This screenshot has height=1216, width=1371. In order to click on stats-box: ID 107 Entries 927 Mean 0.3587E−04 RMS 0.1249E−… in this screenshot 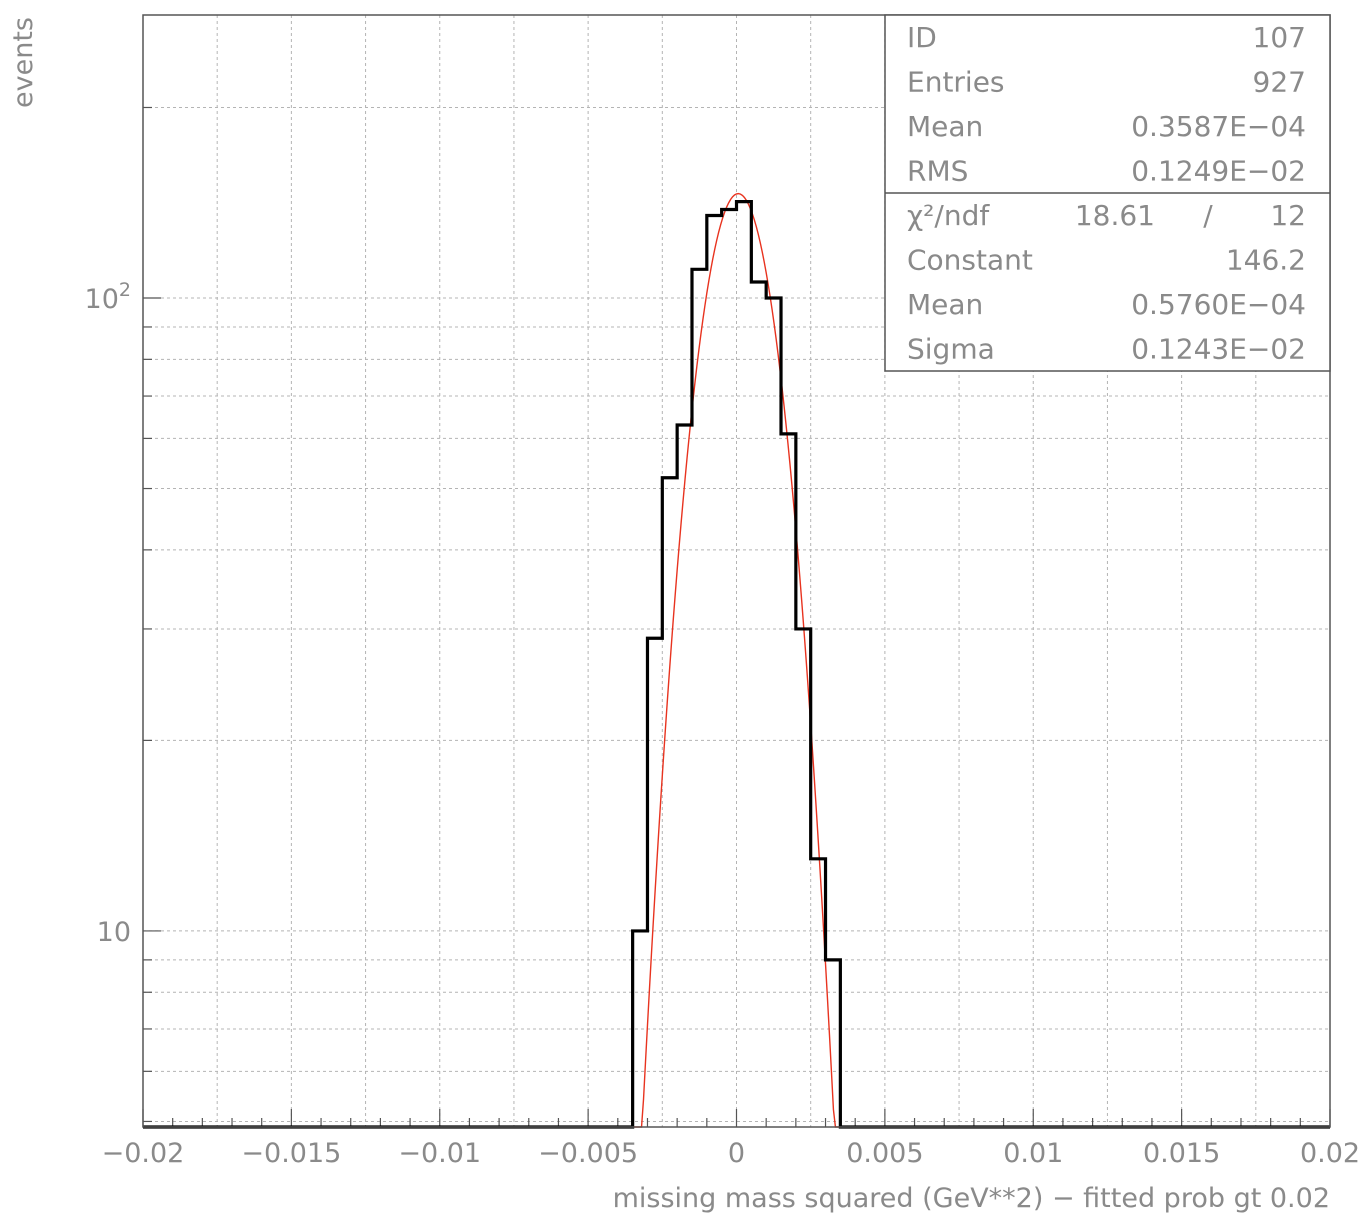, I will do `click(1107, 193)`.